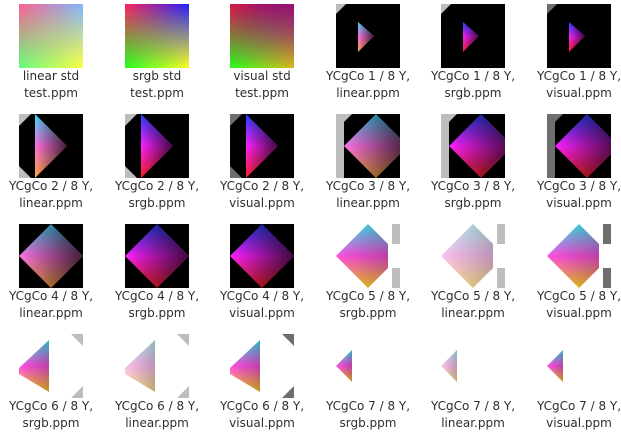  I want to click on file-item: YCgCo 4 / 8 Y, linear.ppm, so click(51, 274).